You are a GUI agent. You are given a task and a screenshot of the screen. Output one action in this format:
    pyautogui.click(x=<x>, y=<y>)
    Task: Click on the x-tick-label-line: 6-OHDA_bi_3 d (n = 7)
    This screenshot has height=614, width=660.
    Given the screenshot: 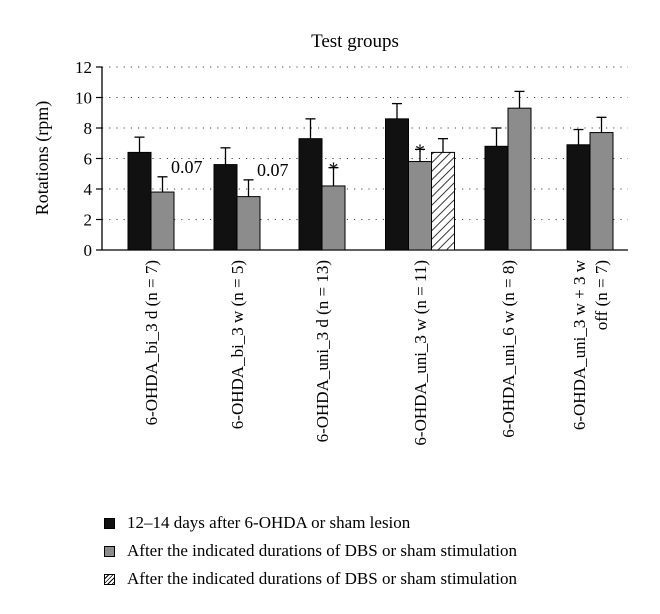 What is the action you would take?
    pyautogui.click(x=151, y=342)
    